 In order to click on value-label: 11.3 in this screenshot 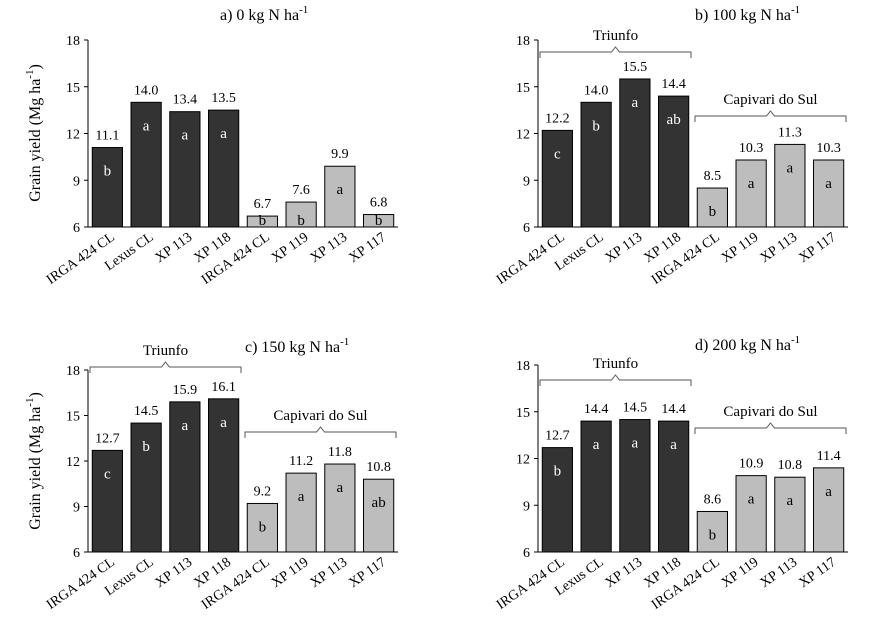, I will do `click(790, 132)`.